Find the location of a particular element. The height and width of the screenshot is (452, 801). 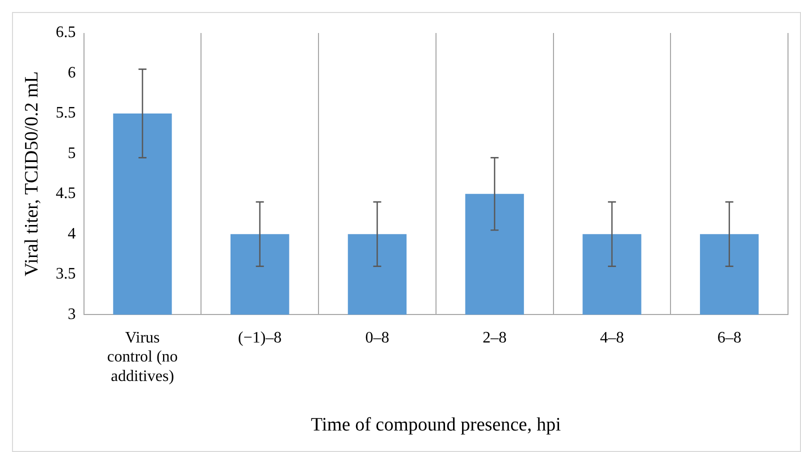

y-tick-label: 6.5 is located at coordinates (66, 33).